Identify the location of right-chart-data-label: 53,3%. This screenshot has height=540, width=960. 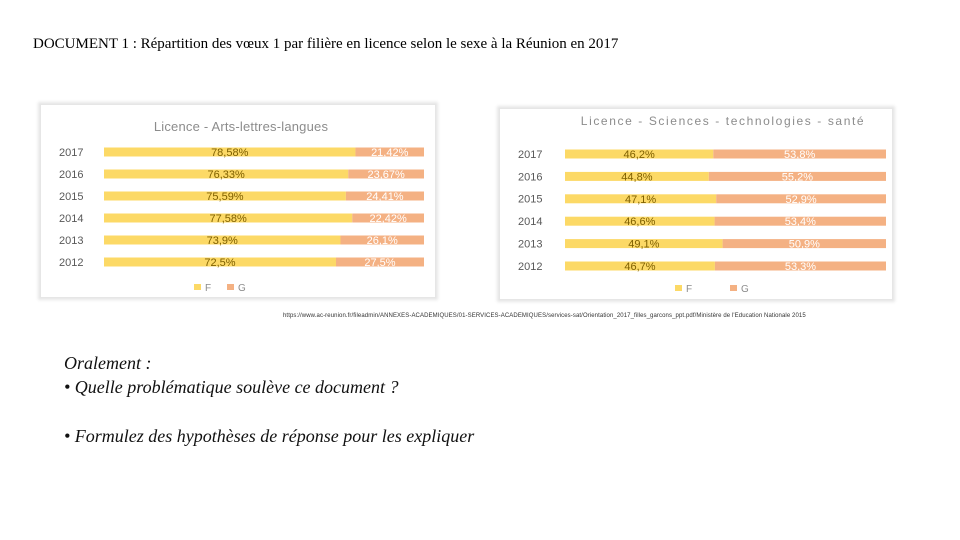
(800, 267).